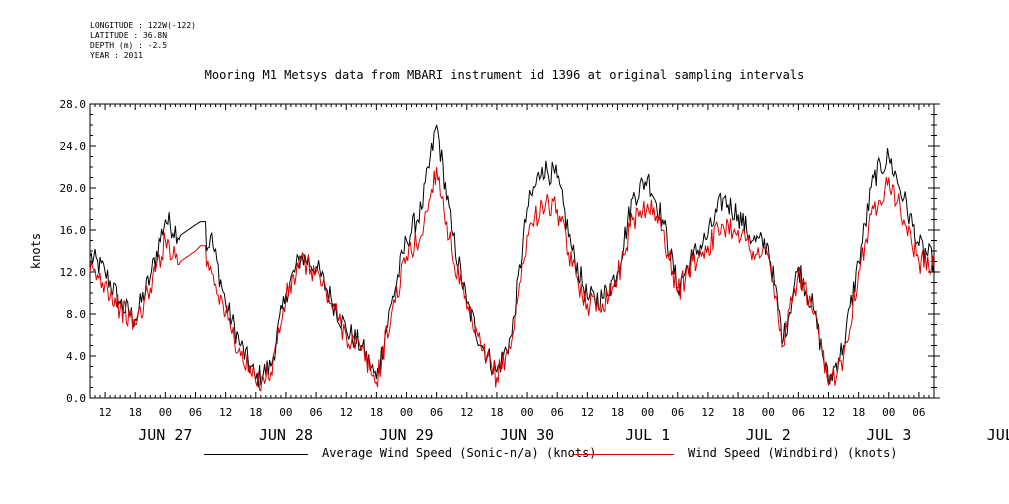 Image resolution: width=1009 pixels, height=504 pixels. Describe the element at coordinates (888, 435) in the screenshot. I see `x-date-label: JUL 3` at that location.